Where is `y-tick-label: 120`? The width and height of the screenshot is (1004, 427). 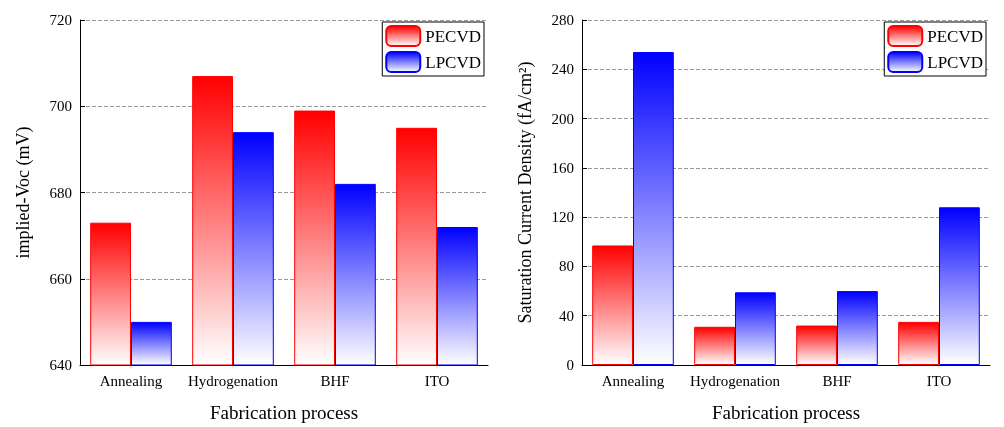
y-tick-label: 120 is located at coordinates (562, 217).